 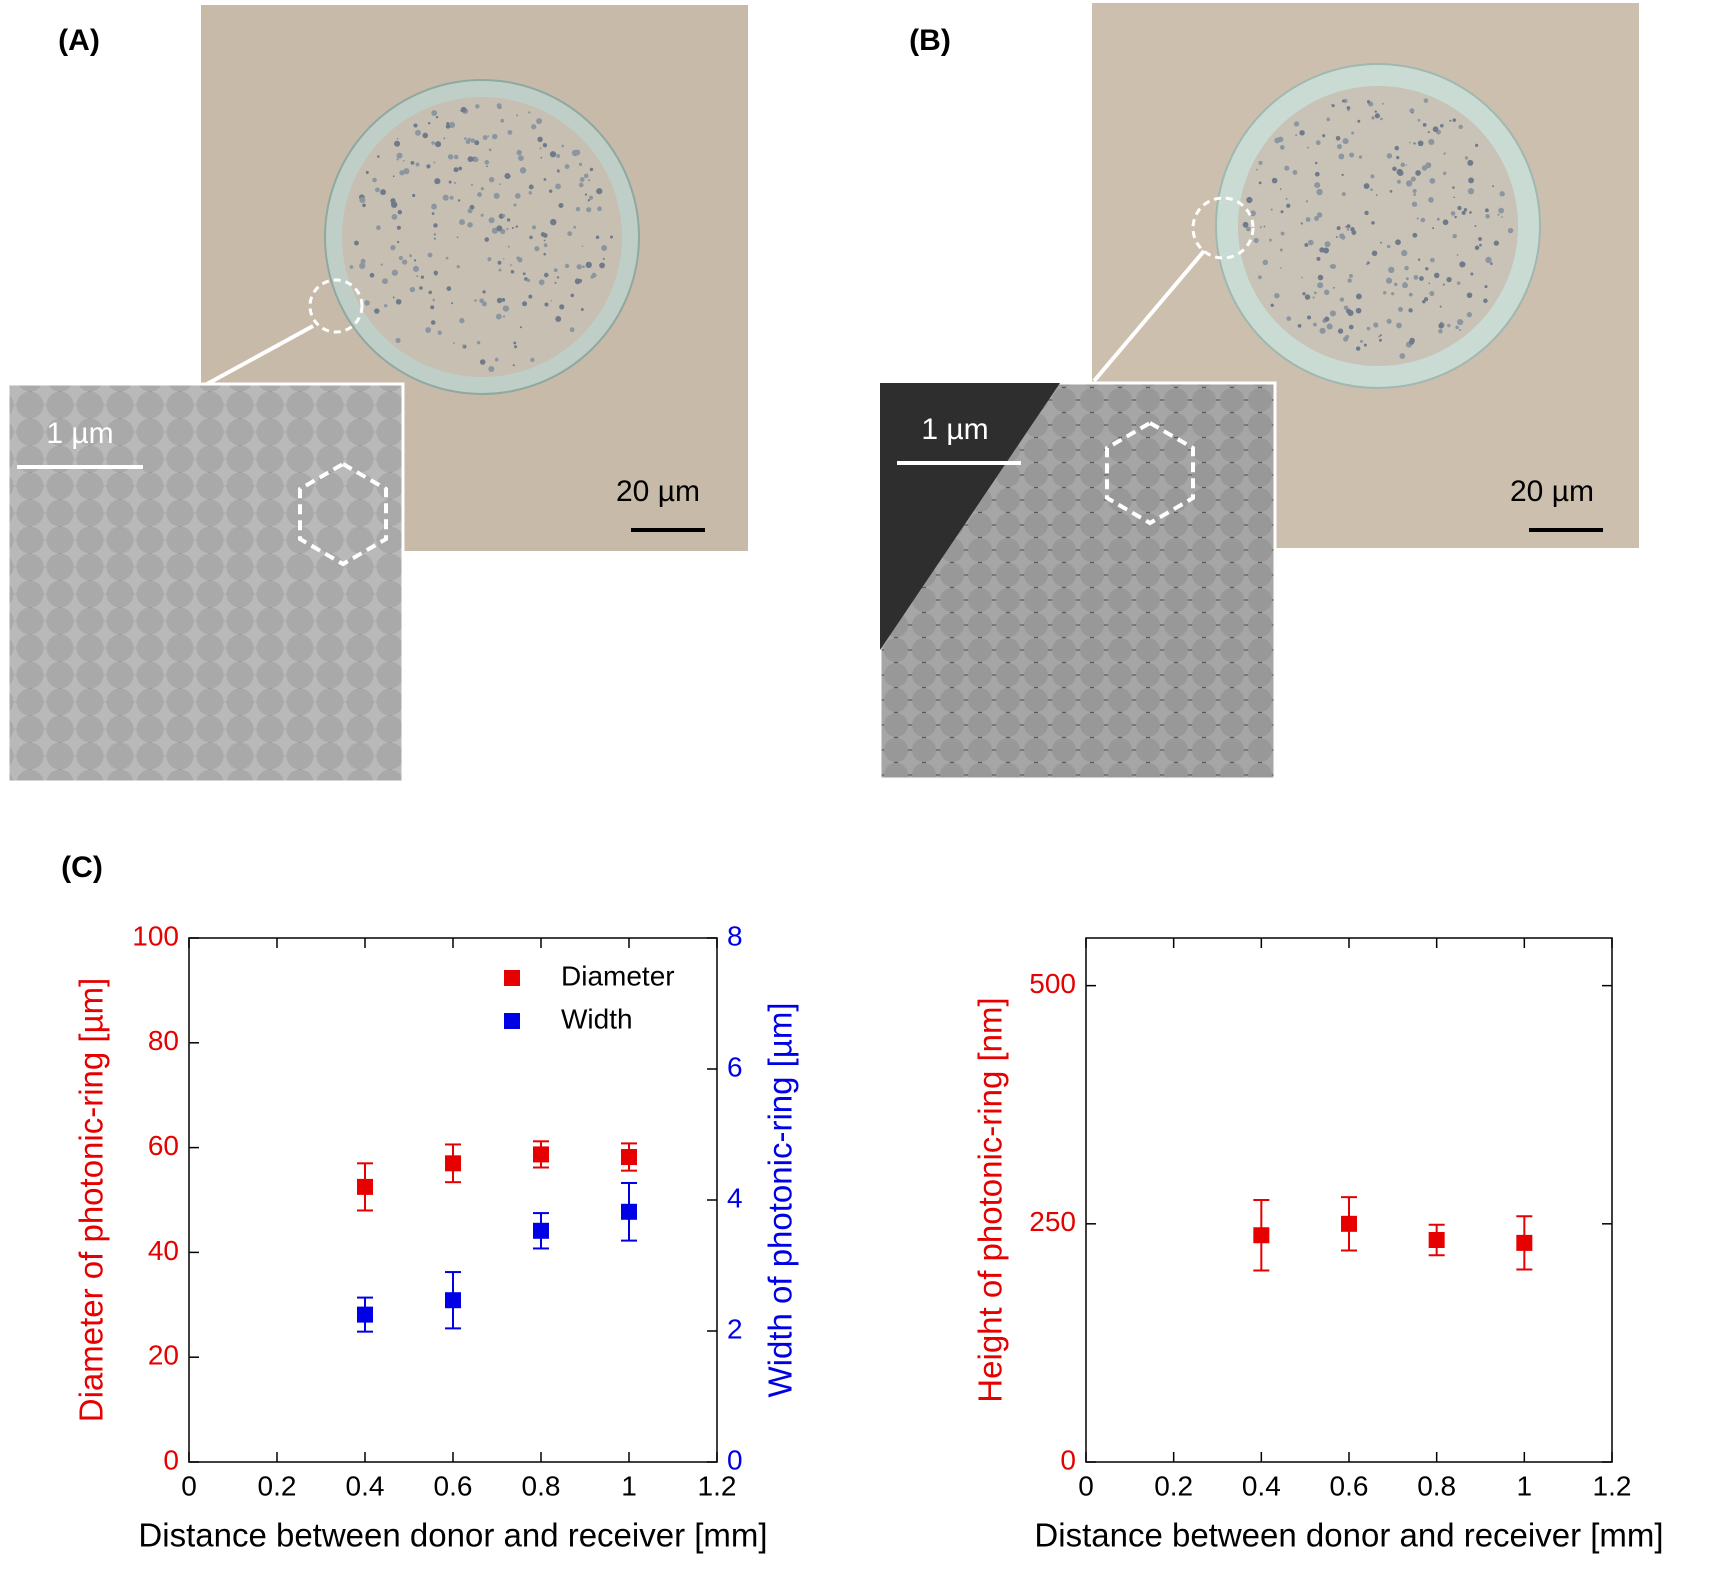 What do you see at coordinates (735, 1459) in the screenshot?
I see `y2-tick-label: 0` at bounding box center [735, 1459].